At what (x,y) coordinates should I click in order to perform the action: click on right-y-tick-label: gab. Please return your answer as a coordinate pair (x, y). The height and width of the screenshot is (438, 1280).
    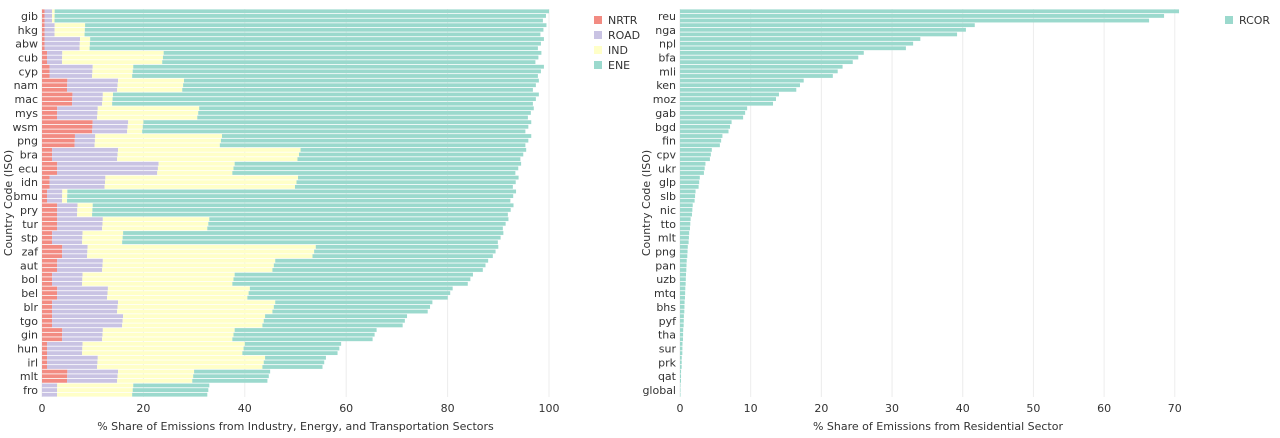
    Looking at the image, I should click on (665, 113).